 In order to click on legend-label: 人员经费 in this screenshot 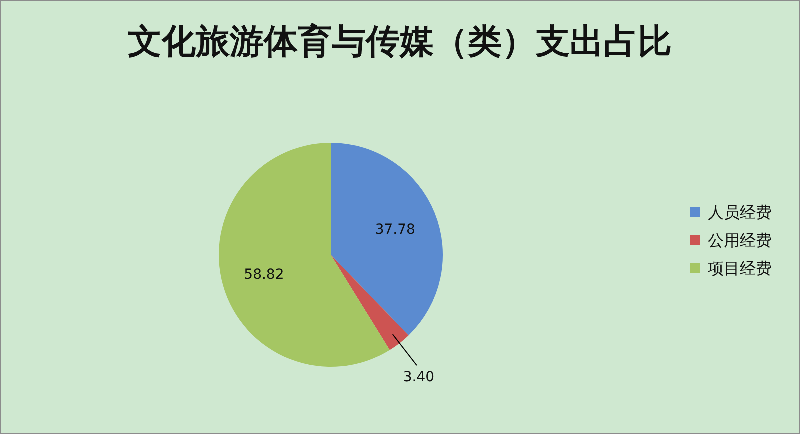, I will do `click(740, 212)`.